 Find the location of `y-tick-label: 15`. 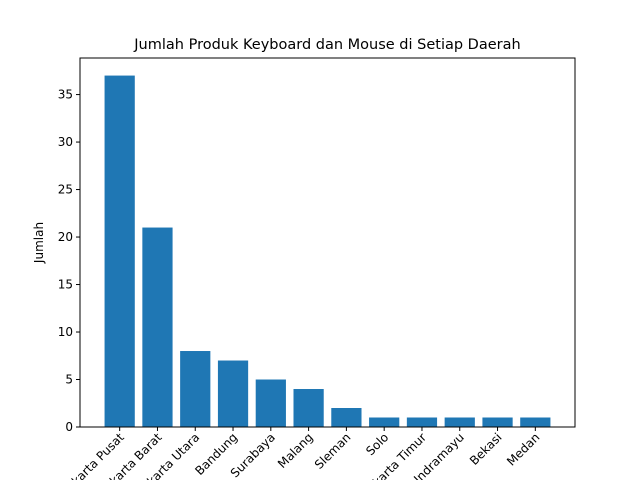

y-tick-label: 15 is located at coordinates (65, 285).